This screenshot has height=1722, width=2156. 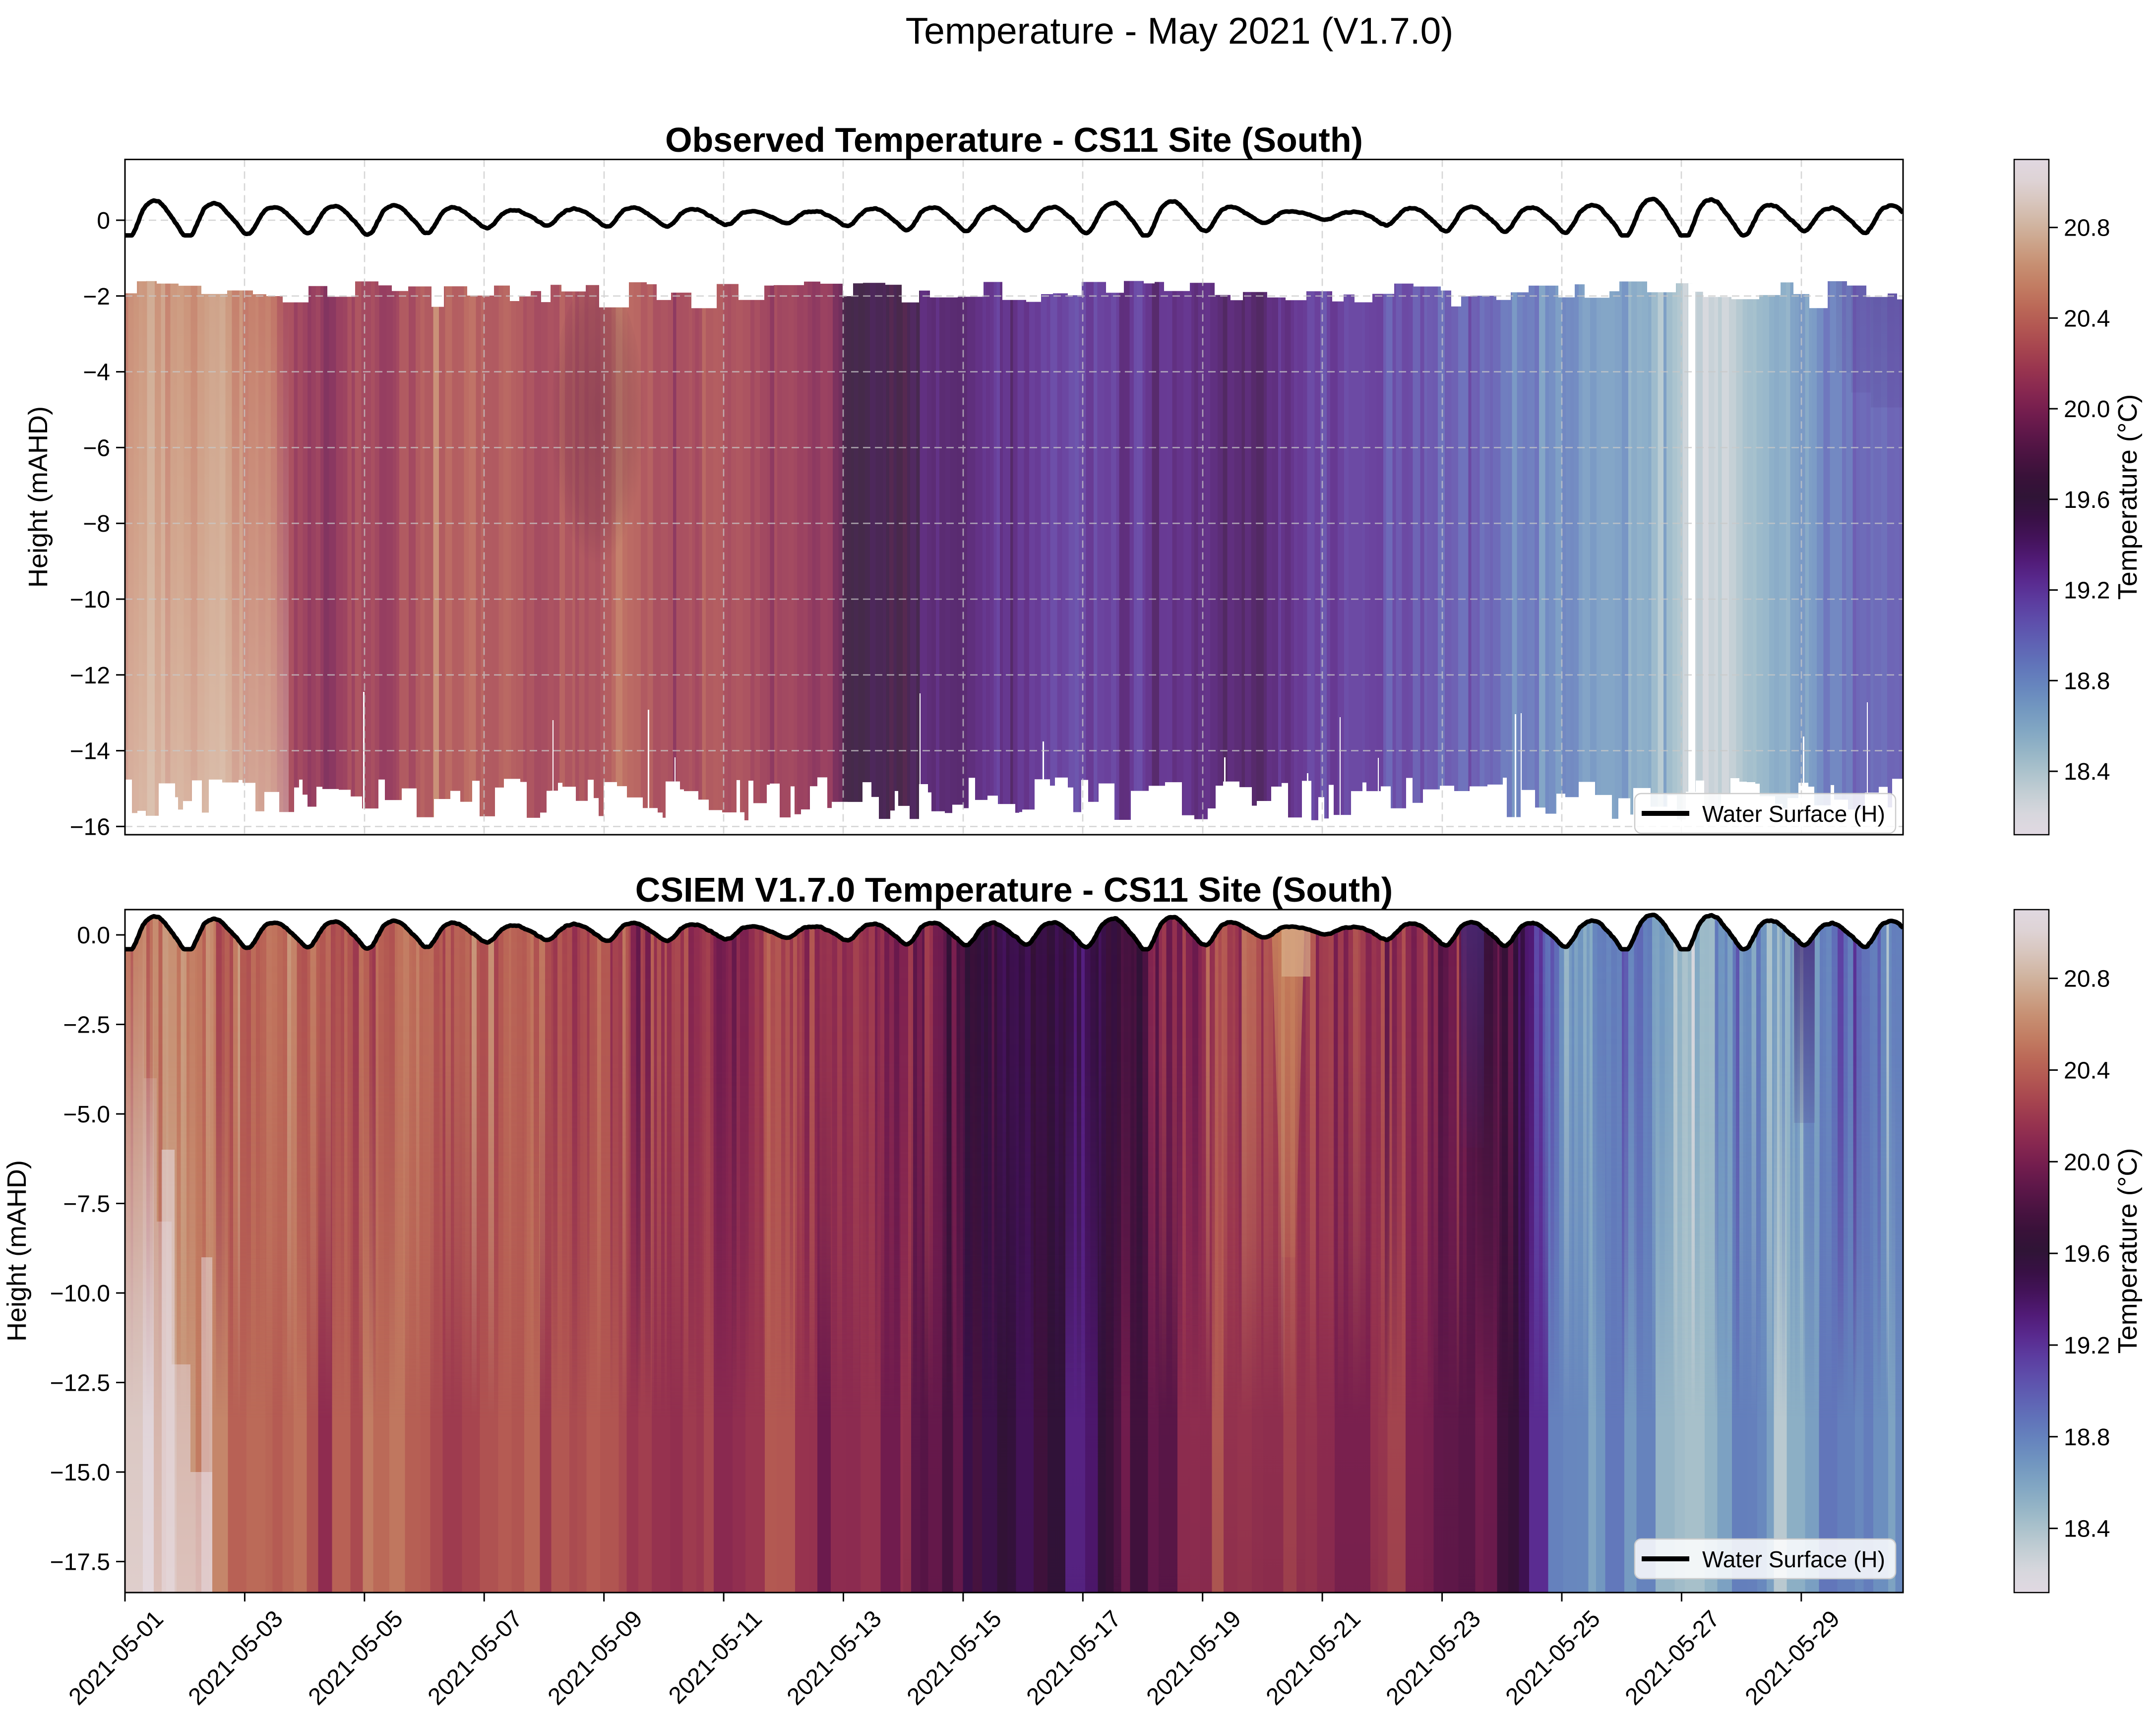 I want to click on svg-text: −12, so click(x=90, y=676).